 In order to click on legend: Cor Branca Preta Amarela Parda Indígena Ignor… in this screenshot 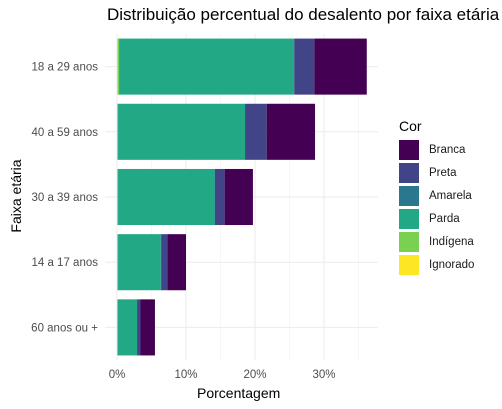, I will do `click(436, 197)`.